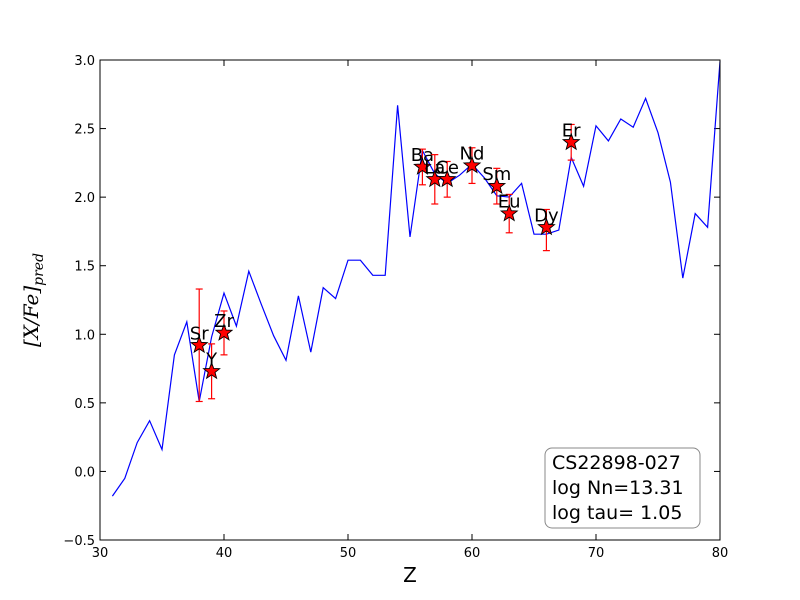  What do you see at coordinates (79, 541) in the screenshot?
I see `y-tick-label: −0.5` at bounding box center [79, 541].